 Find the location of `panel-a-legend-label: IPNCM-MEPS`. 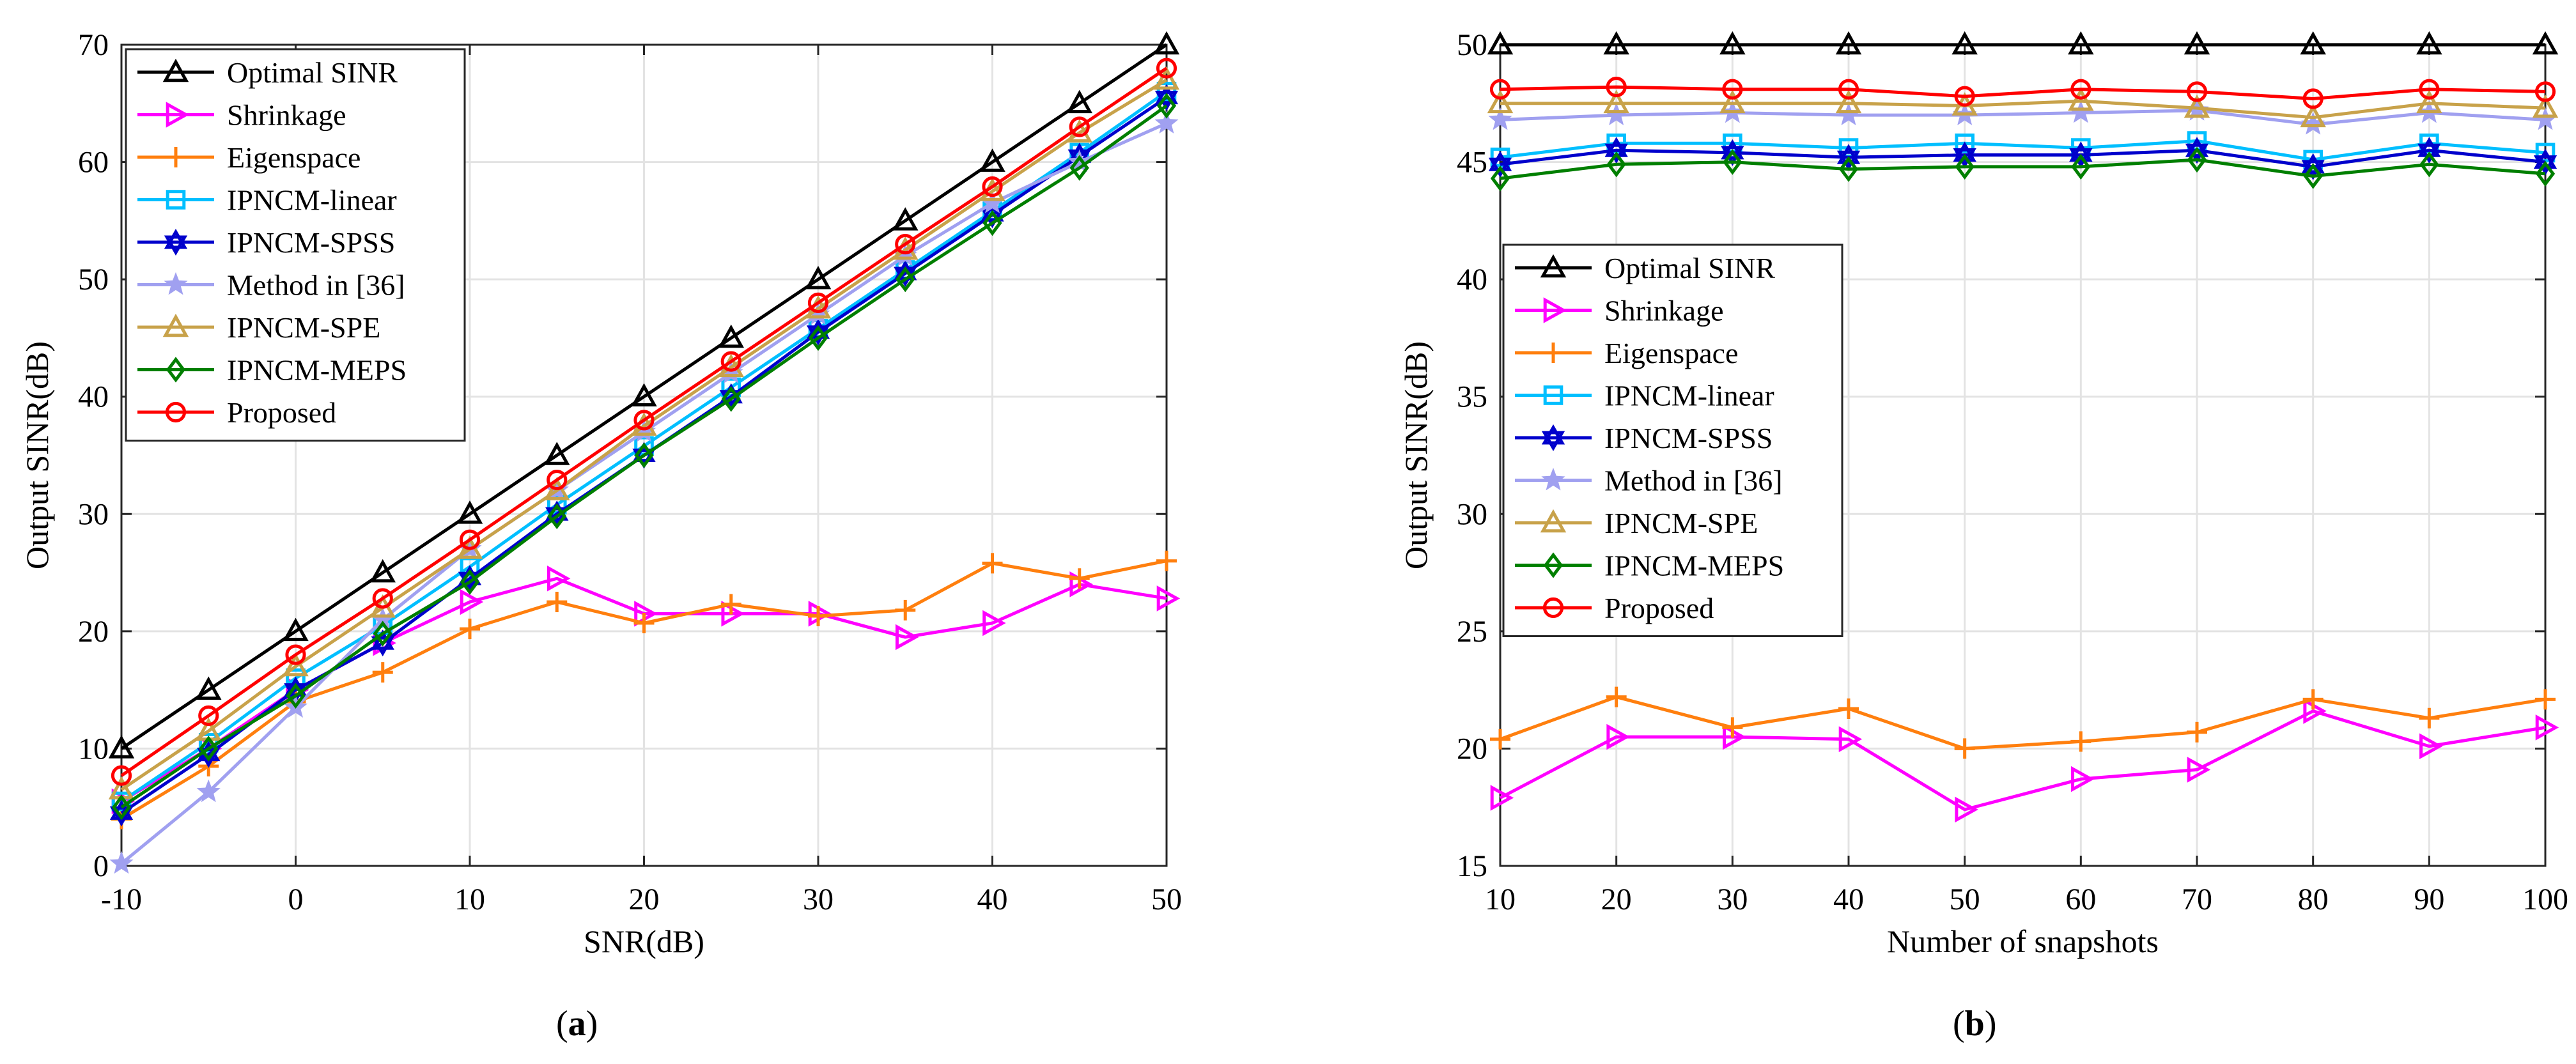

panel-a-legend-label: IPNCM-MEPS is located at coordinates (317, 370).